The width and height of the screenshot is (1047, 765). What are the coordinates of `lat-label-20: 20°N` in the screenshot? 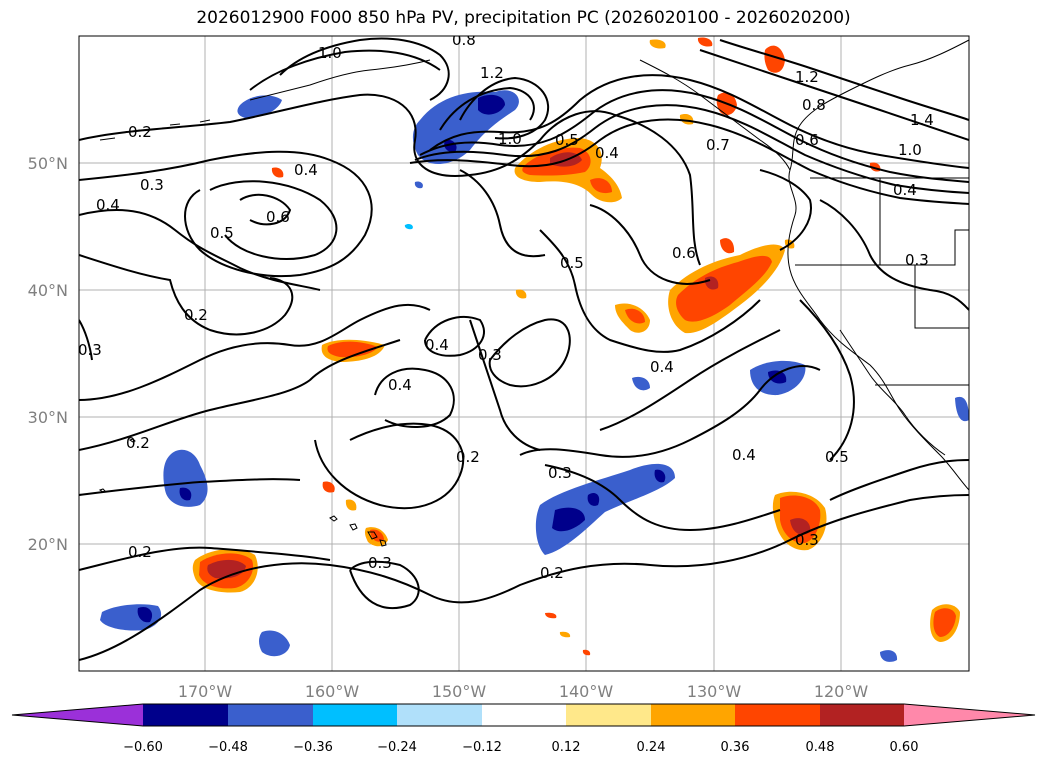 It's located at (48, 544).